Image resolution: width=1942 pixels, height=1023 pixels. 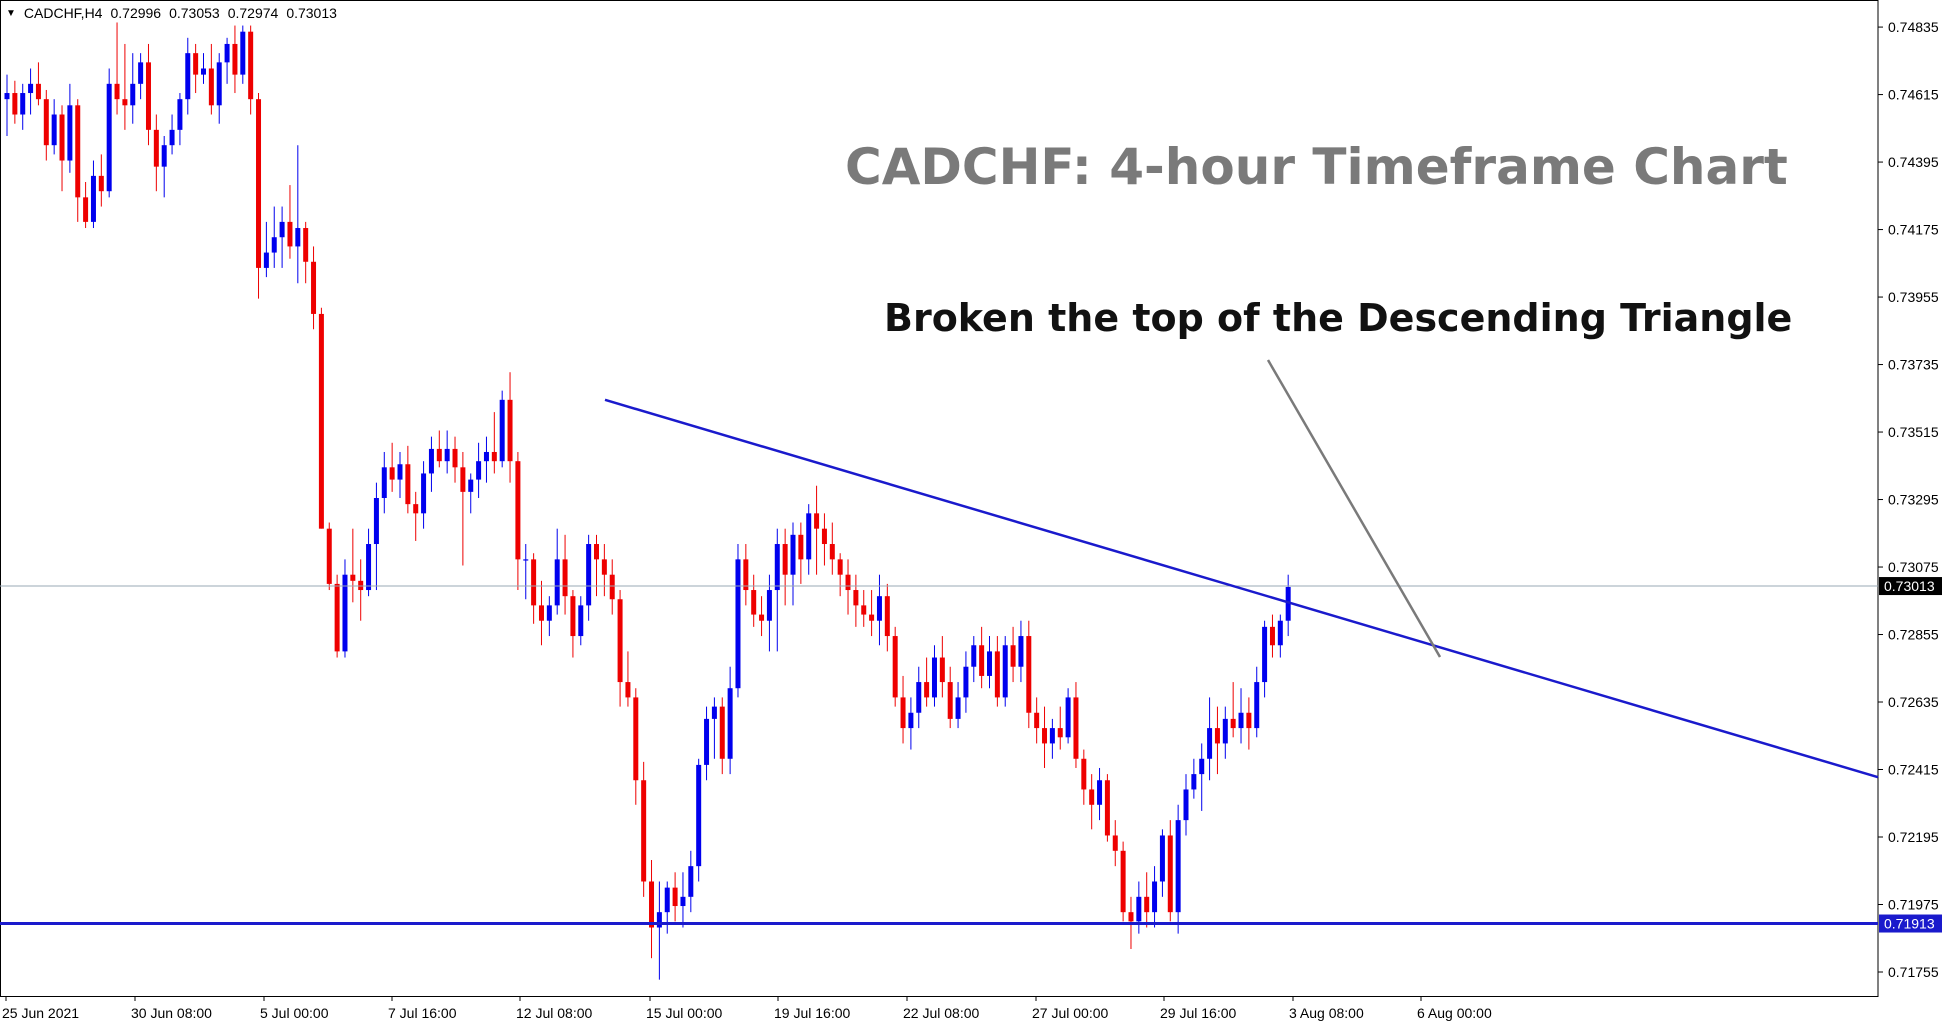 I want to click on support-price-tag, so click(x=1910, y=923).